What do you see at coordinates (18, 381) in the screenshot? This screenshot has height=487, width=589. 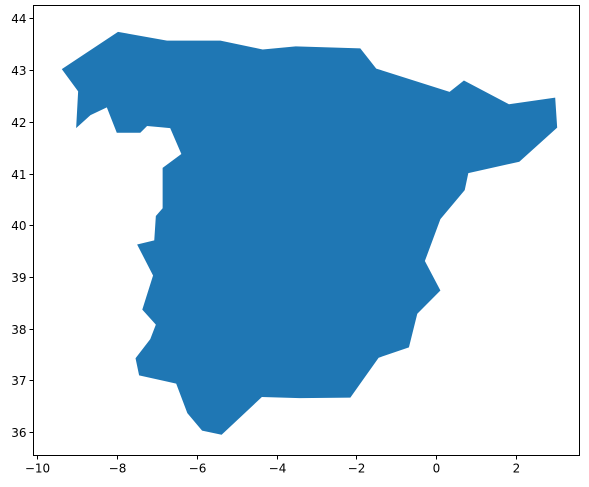 I see `y-tick-label: 37` at bounding box center [18, 381].